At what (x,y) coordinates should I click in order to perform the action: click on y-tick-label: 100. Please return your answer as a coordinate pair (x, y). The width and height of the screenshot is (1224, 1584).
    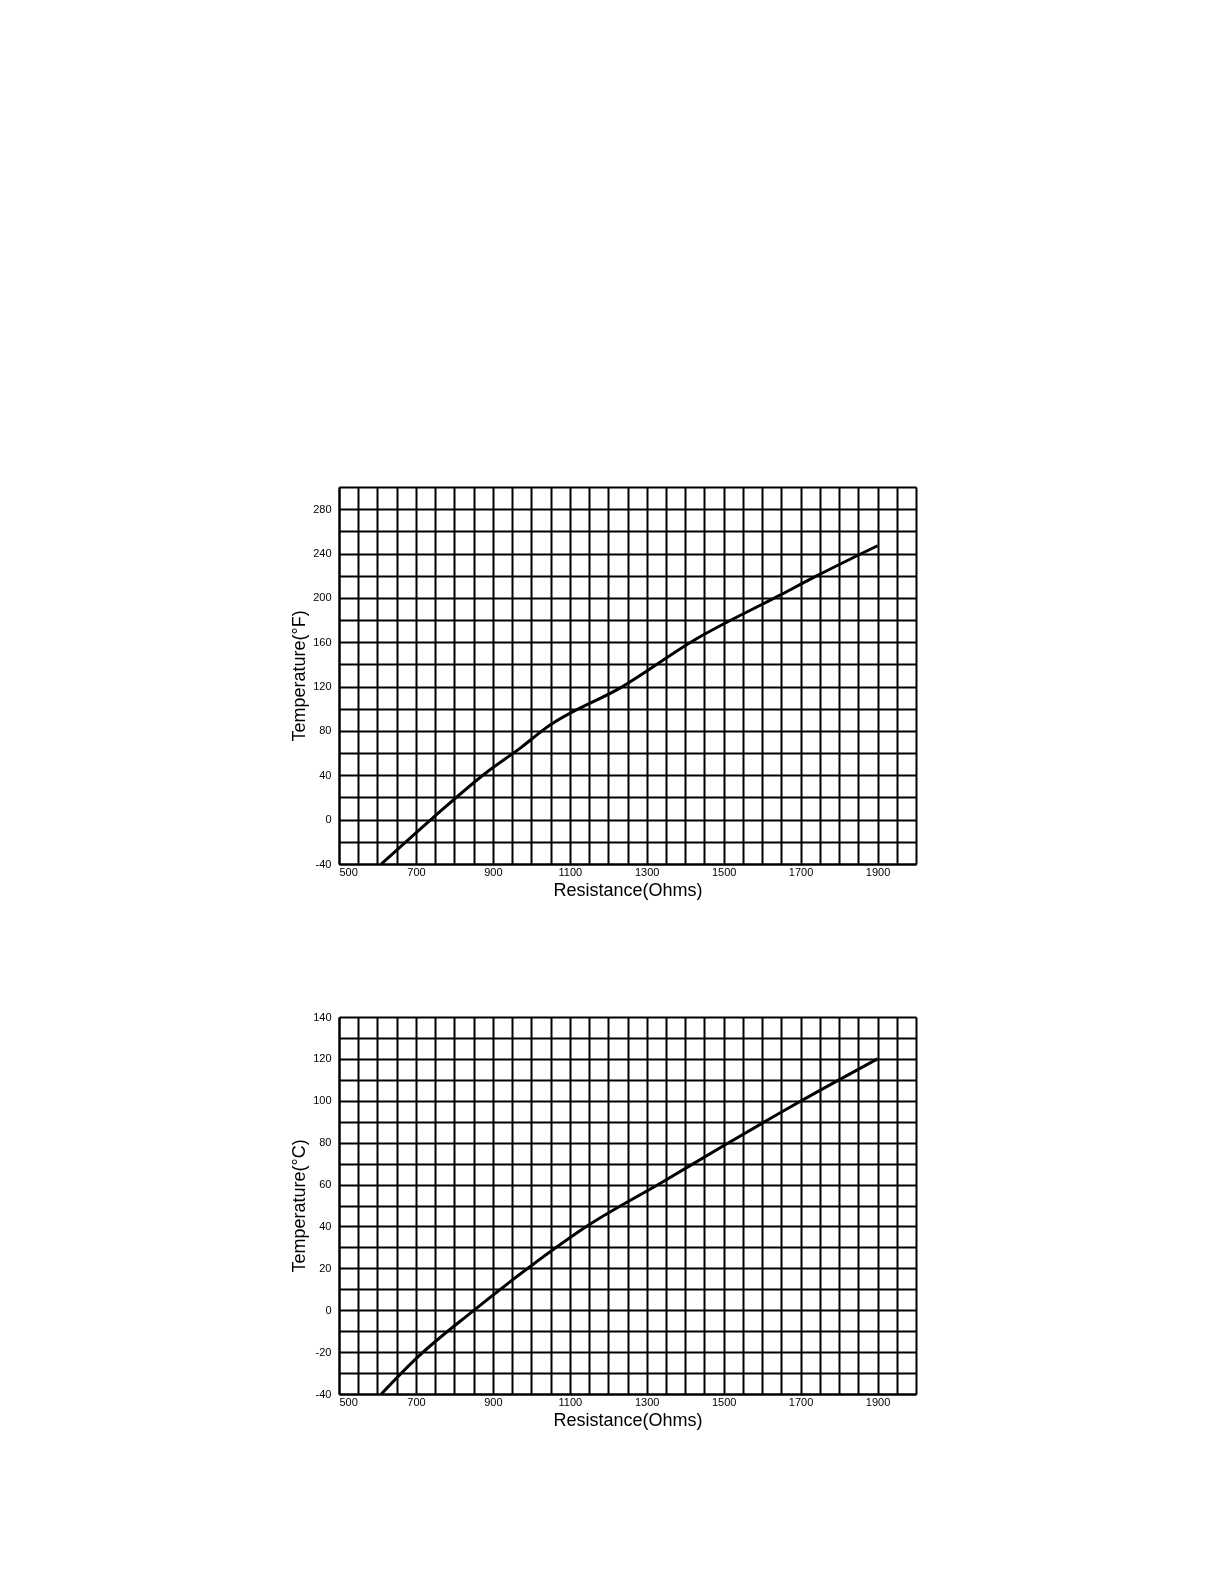
    Looking at the image, I should click on (322, 1100).